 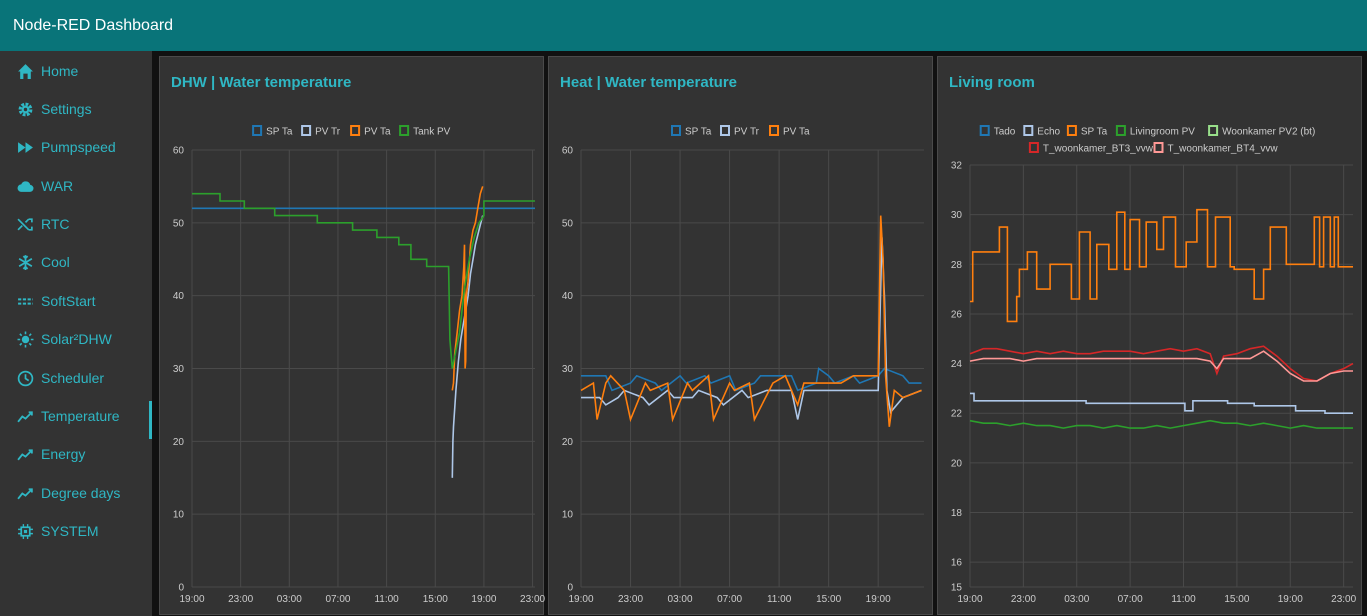 I want to click on sidebar-item-war: WAR, so click(x=76, y=186).